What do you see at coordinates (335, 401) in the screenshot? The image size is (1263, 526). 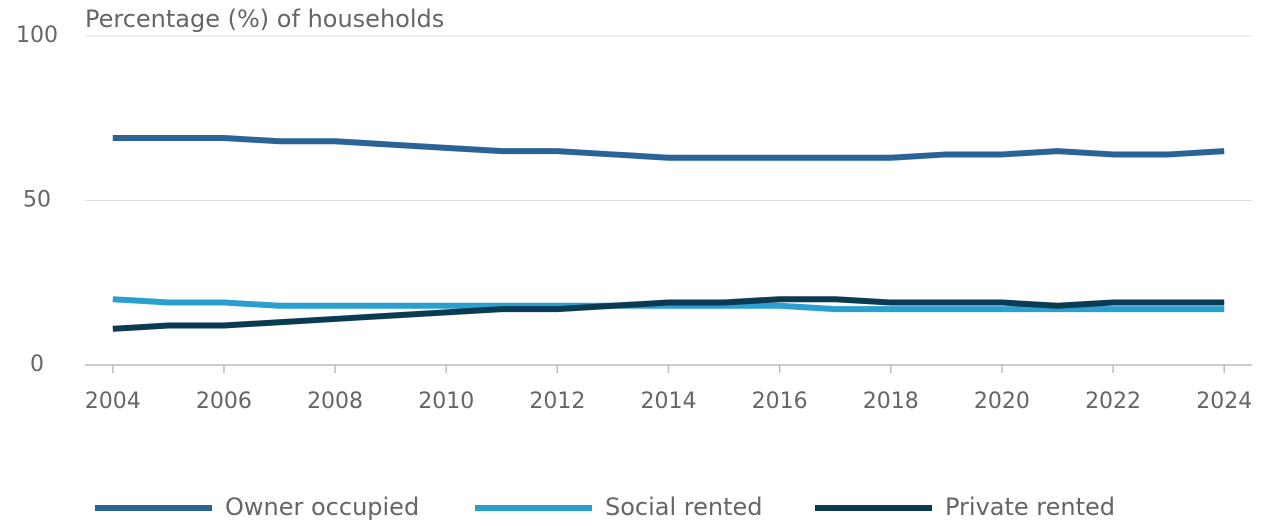 I see `x-tick-label: 2008` at bounding box center [335, 401].